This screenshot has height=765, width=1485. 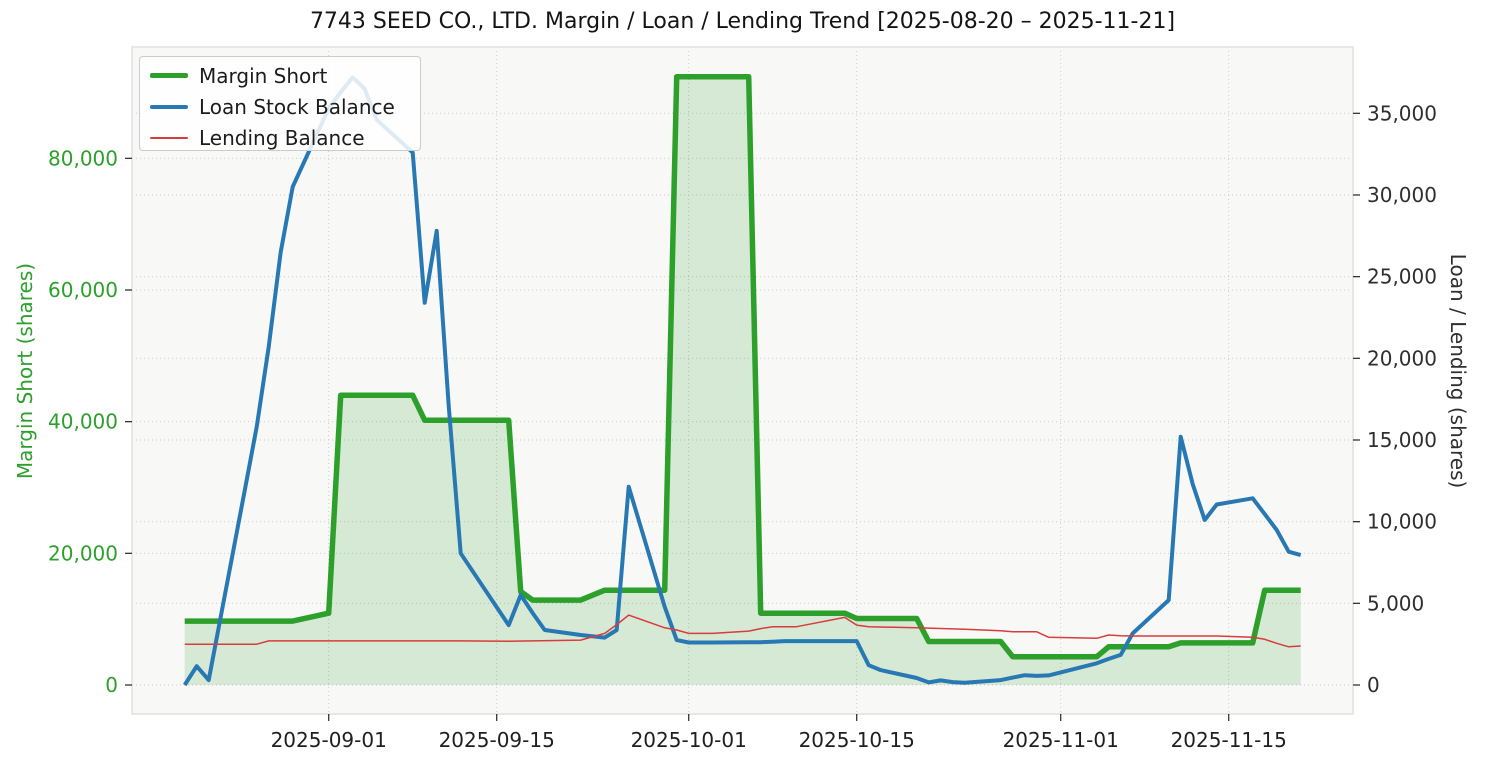 I want to click on legend-item-margin-short: Margin Short, so click(x=285, y=75).